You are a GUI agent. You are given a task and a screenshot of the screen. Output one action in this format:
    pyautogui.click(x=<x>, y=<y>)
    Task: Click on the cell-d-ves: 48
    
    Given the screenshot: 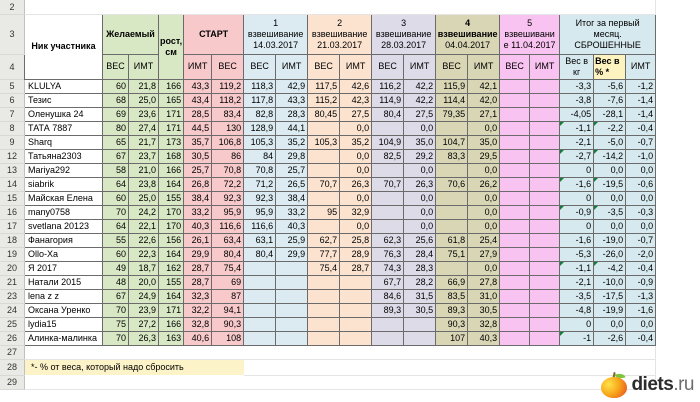 What is the action you would take?
    pyautogui.click(x=115, y=282)
    